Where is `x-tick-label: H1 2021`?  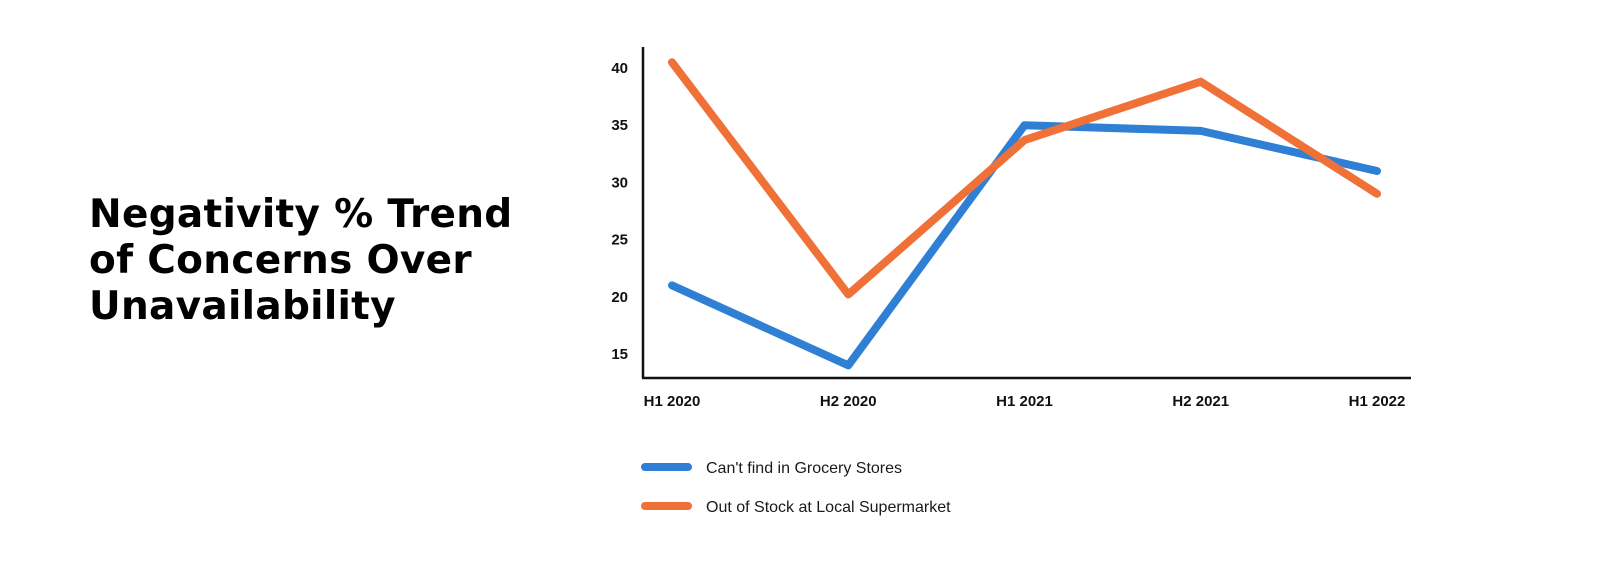 x-tick-label: H1 2021 is located at coordinates (1024, 401).